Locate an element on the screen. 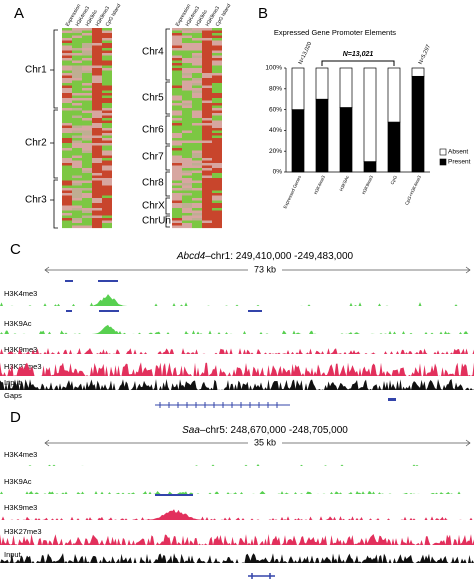 This screenshot has width=474, height=579. legend-swatch is located at coordinates (443, 152).